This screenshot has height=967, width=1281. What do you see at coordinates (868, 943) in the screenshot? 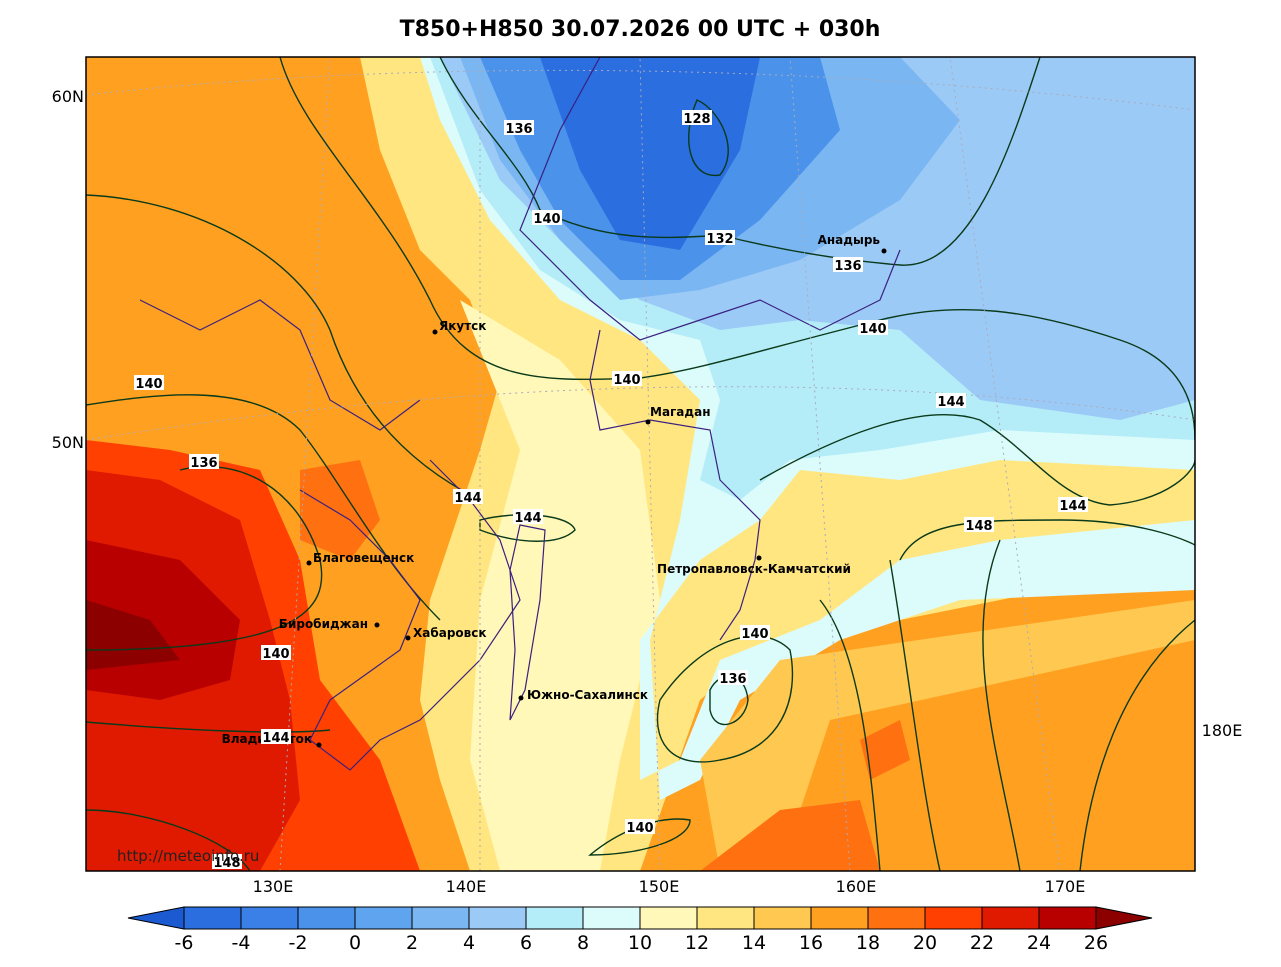
I see `colorbar-tick-label: 18` at bounding box center [868, 943].